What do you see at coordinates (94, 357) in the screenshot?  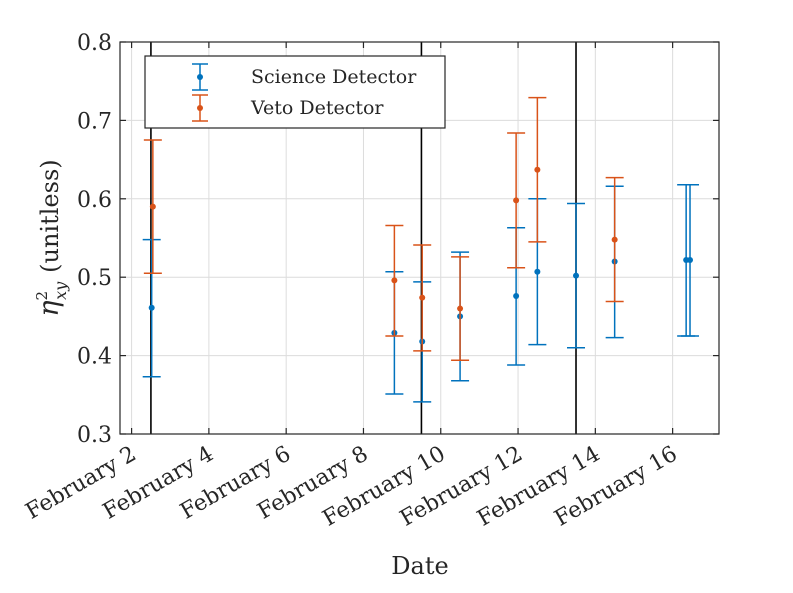 I see `y-tick-label: 0.4` at bounding box center [94, 357].